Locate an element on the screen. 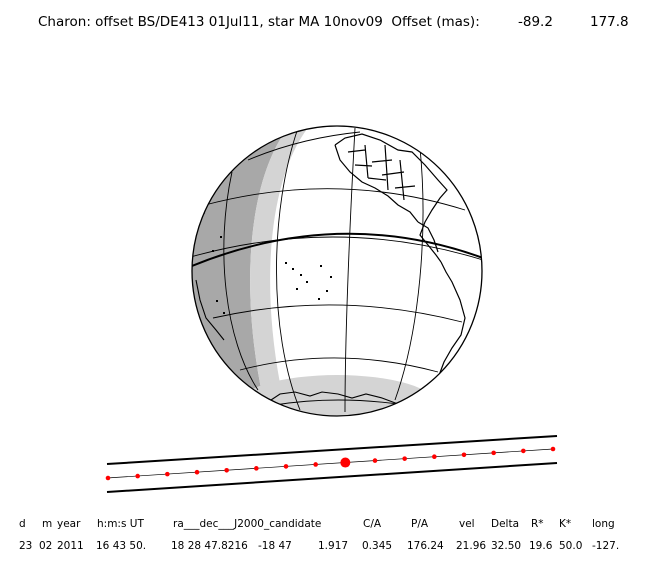  col-header-long: long is located at coordinates (603, 524).